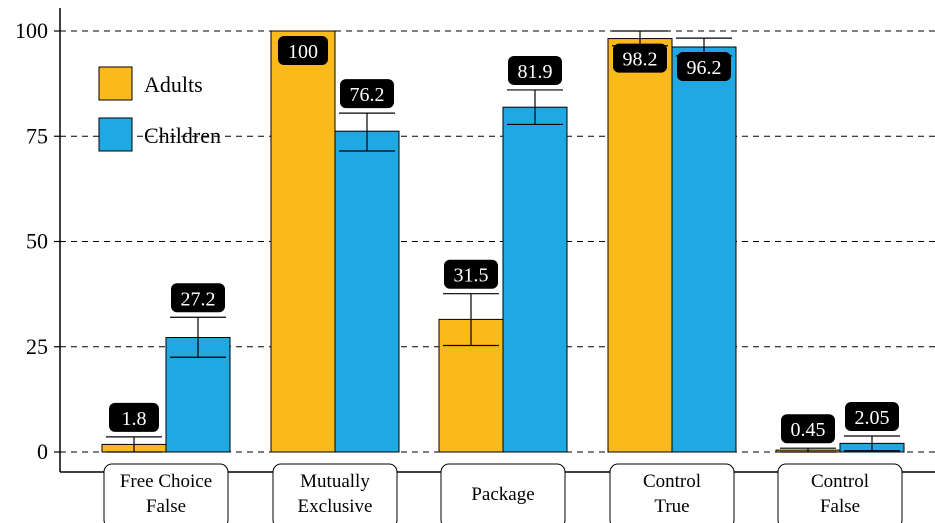 The width and height of the screenshot is (935, 523). Describe the element at coordinates (37, 241) in the screenshot. I see `y-tick-label: 50` at that location.